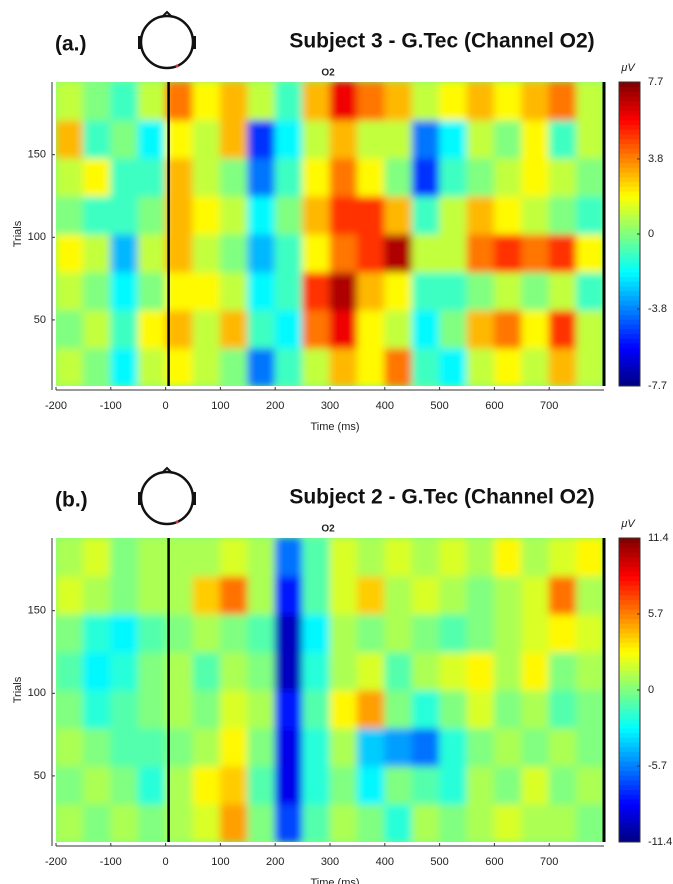 This screenshot has height=884, width=673. Describe the element at coordinates (657, 386) in the screenshot. I see `colorbar-tick-label: -7.7` at that location.